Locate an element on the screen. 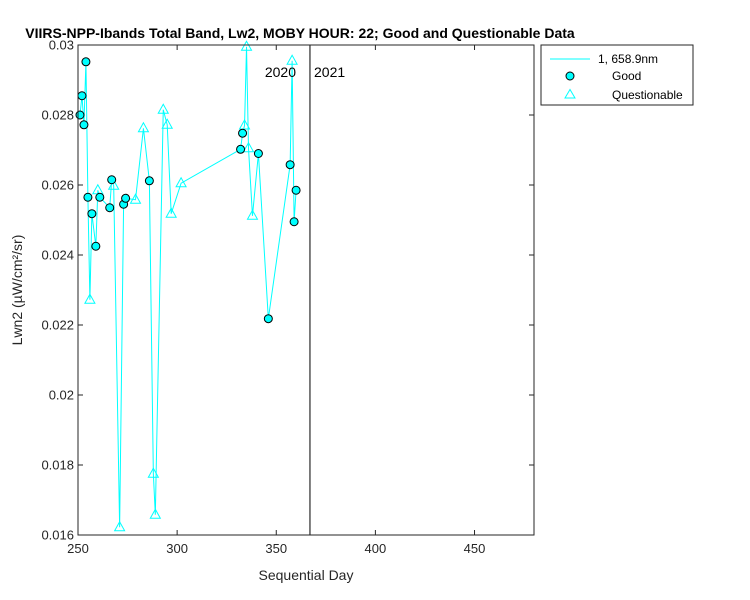  y-tick-label: 0.02 is located at coordinates (61, 395).